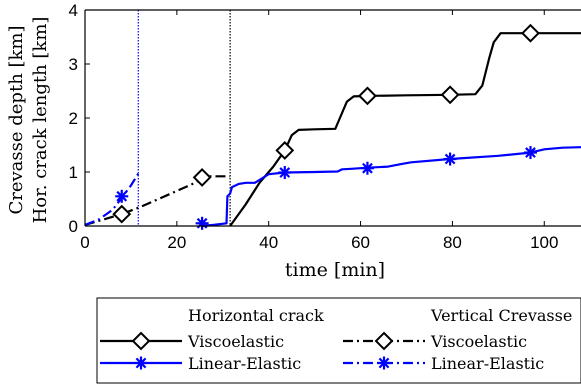  Describe the element at coordinates (335, 270) in the screenshot. I see `x-axis-label: time [min]` at that location.